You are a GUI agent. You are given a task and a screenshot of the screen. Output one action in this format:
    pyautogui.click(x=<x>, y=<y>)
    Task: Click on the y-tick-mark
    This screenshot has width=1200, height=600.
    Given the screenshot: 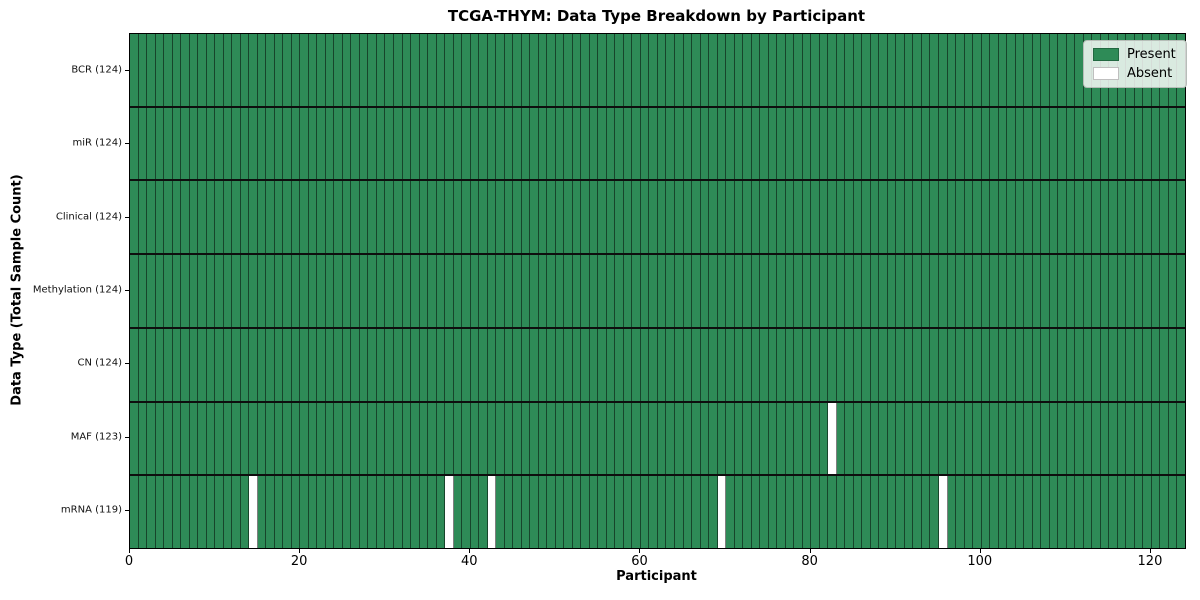 What is the action you would take?
    pyautogui.click(x=127, y=437)
    